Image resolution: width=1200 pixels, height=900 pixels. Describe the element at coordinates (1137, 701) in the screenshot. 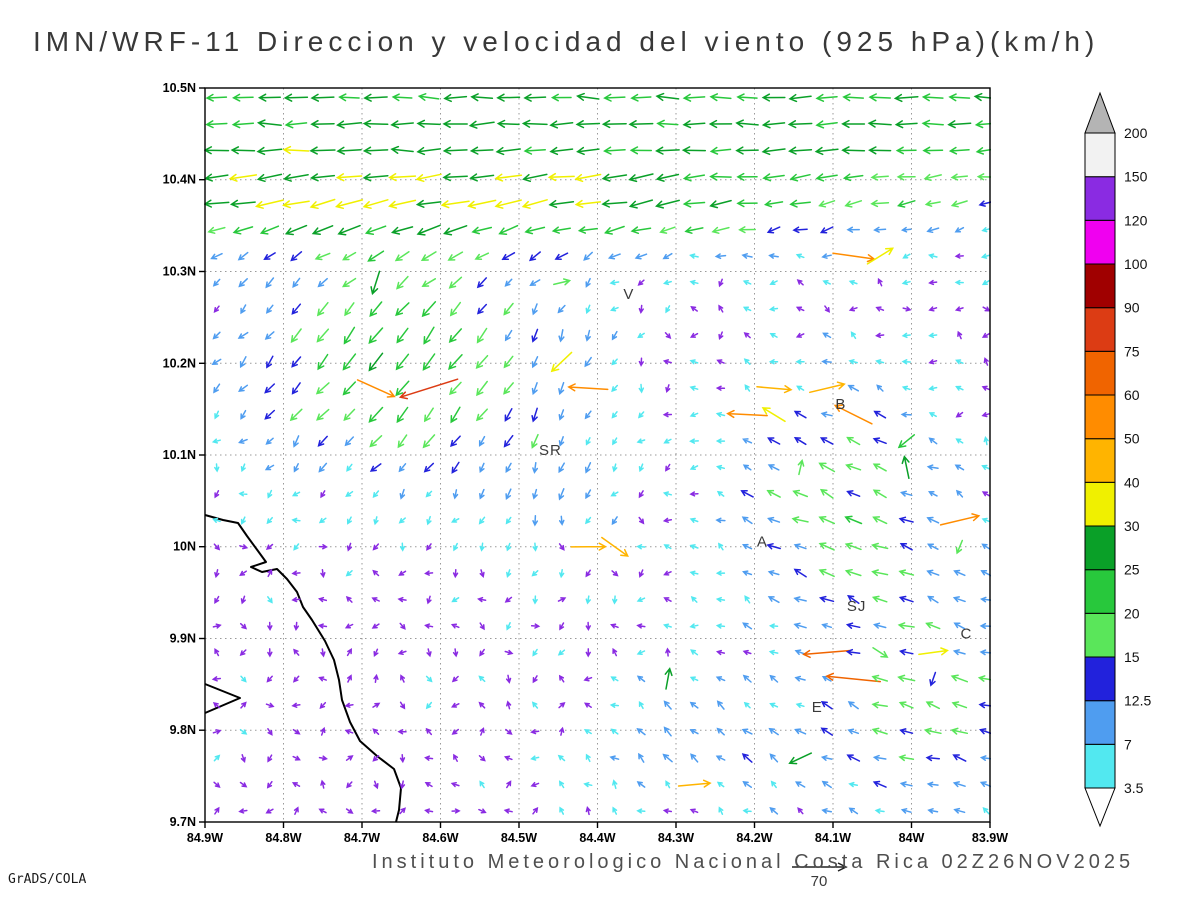

I see `svg-text: 12.5` at that location.